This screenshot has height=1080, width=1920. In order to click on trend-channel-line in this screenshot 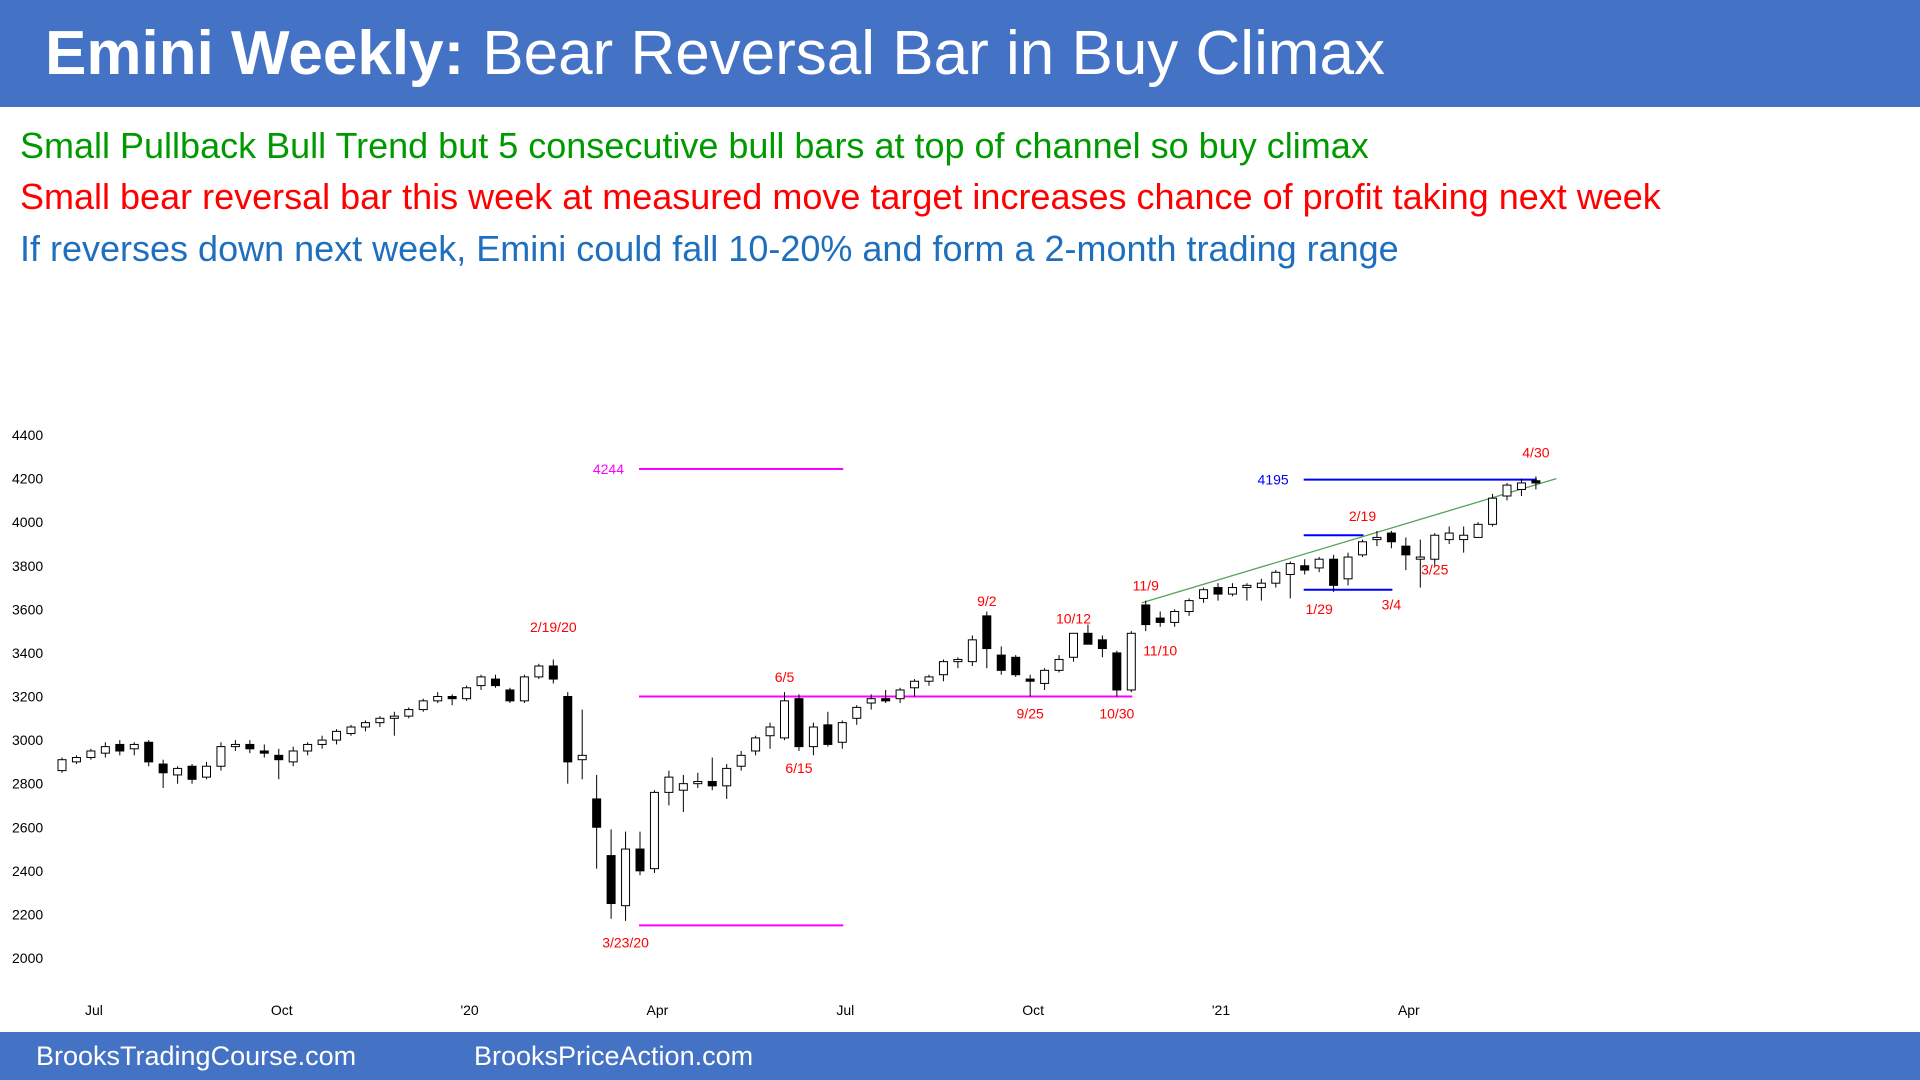, I will do `click(1349, 540)`.